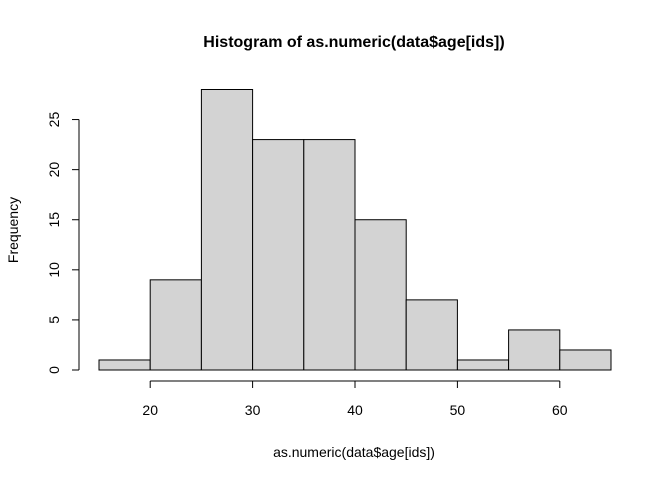 This screenshot has width=672, height=480. I want to click on y-tick-label: 0, so click(54, 370).